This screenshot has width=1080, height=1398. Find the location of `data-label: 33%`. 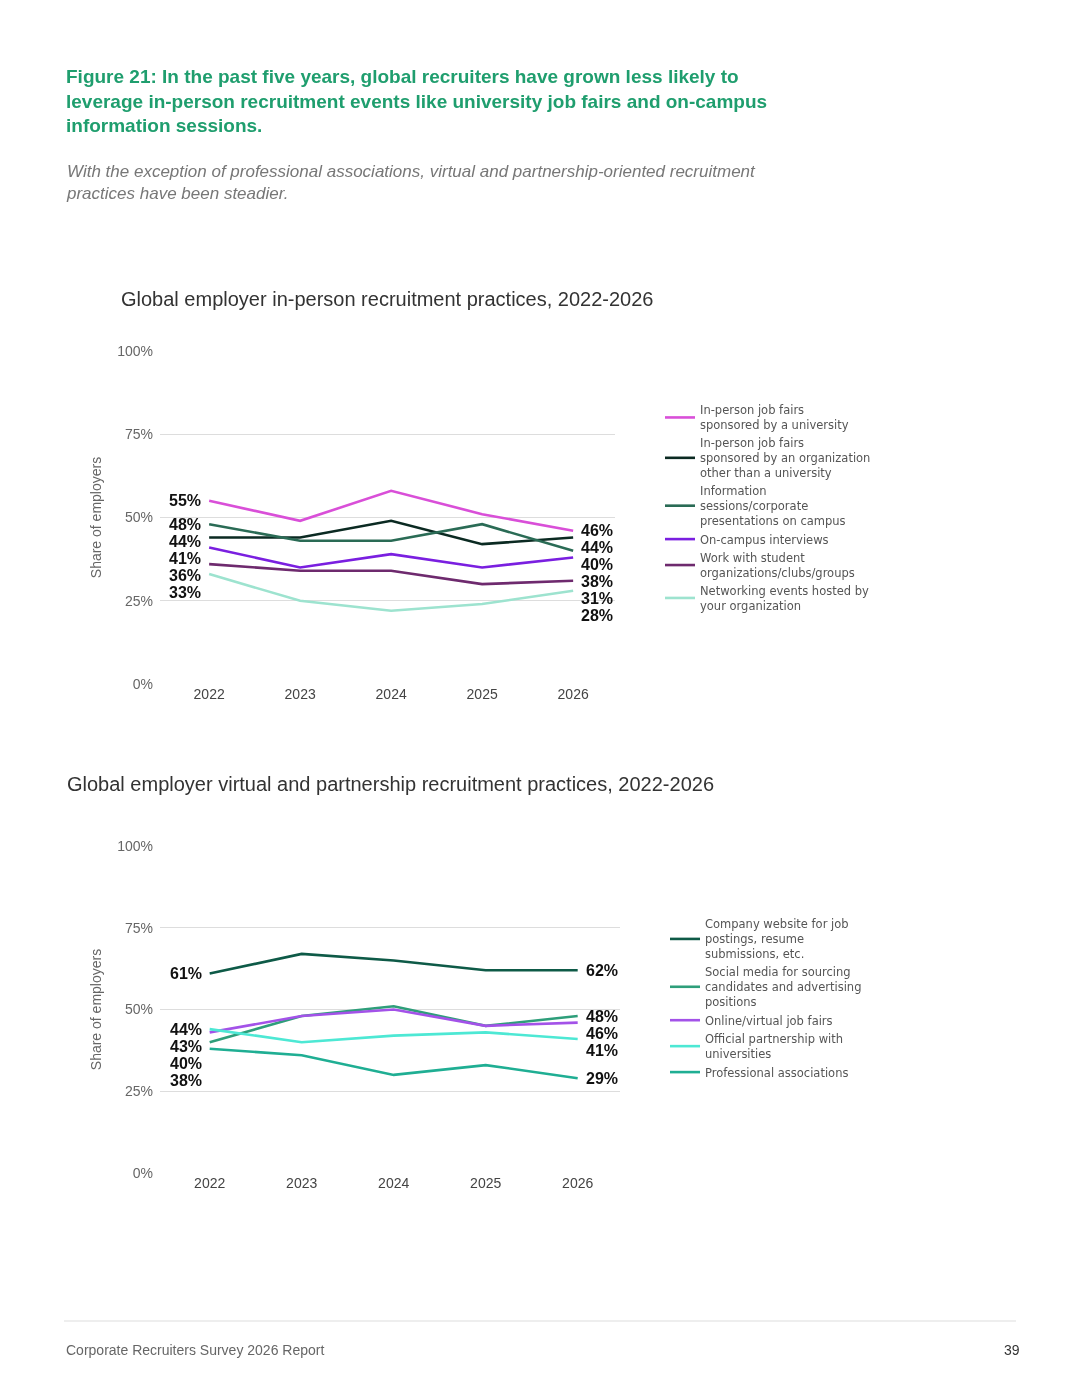

data-label: 33% is located at coordinates (185, 592).